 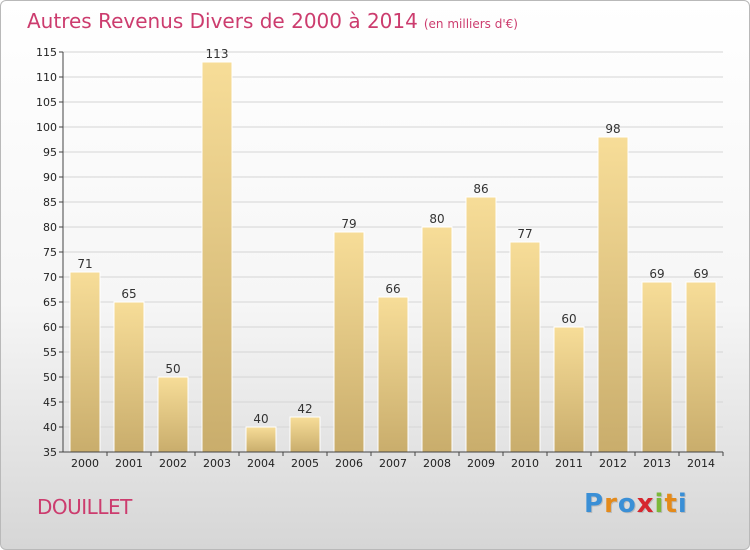 I want to click on y-tick-label: 55, so click(x=50, y=352).